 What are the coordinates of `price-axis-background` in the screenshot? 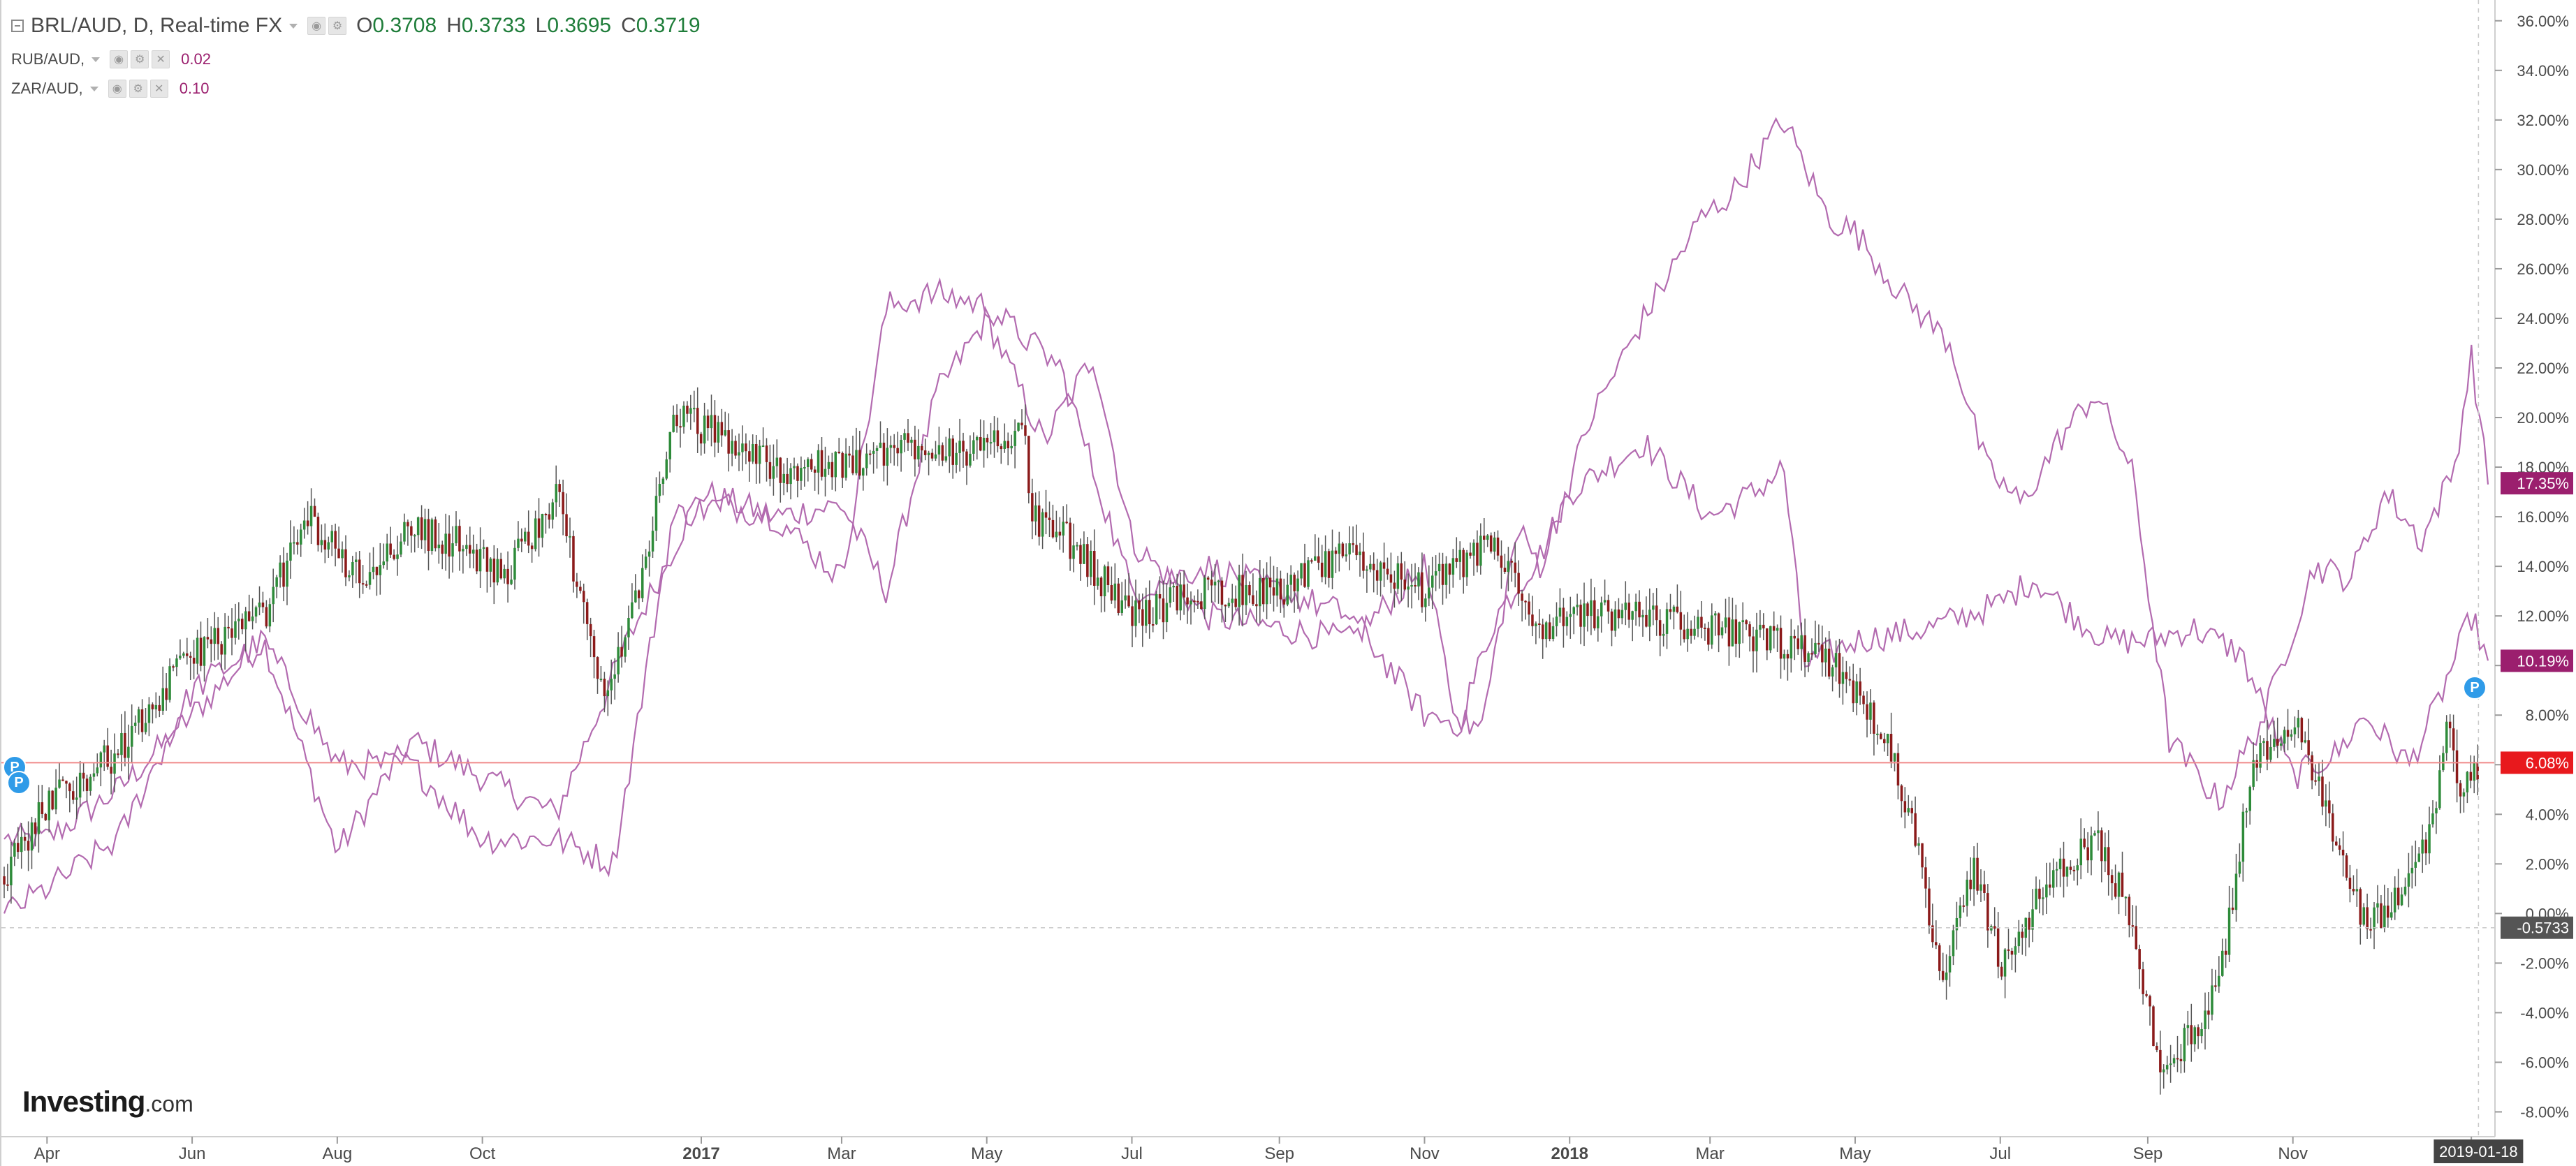 It's located at (2535, 583).